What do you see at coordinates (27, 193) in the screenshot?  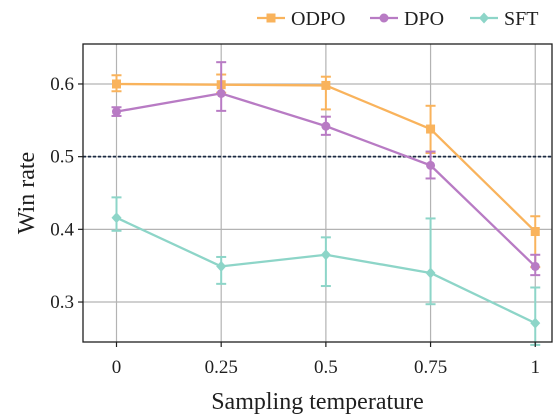 I see `y-axis-label: Win rate` at bounding box center [27, 193].